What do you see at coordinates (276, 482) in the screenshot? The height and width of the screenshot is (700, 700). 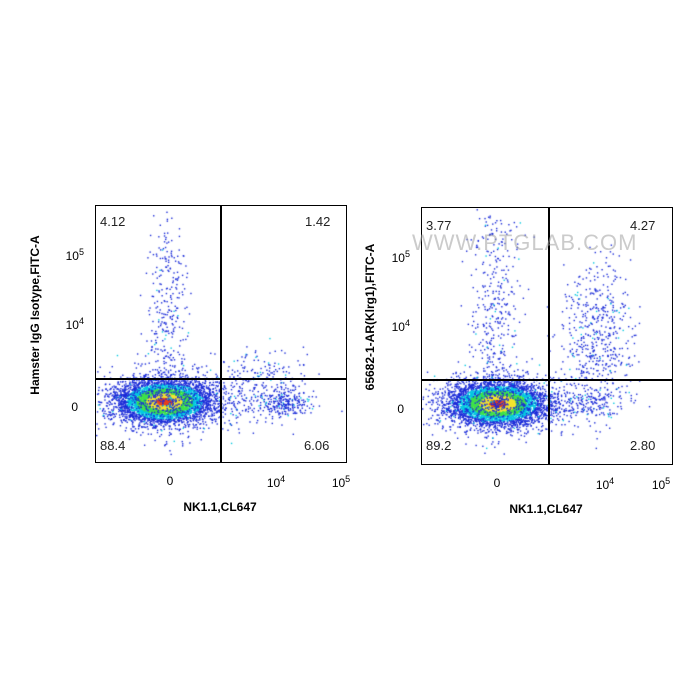 I see `x-tick-1e4-left: 10⁴` at bounding box center [276, 482].